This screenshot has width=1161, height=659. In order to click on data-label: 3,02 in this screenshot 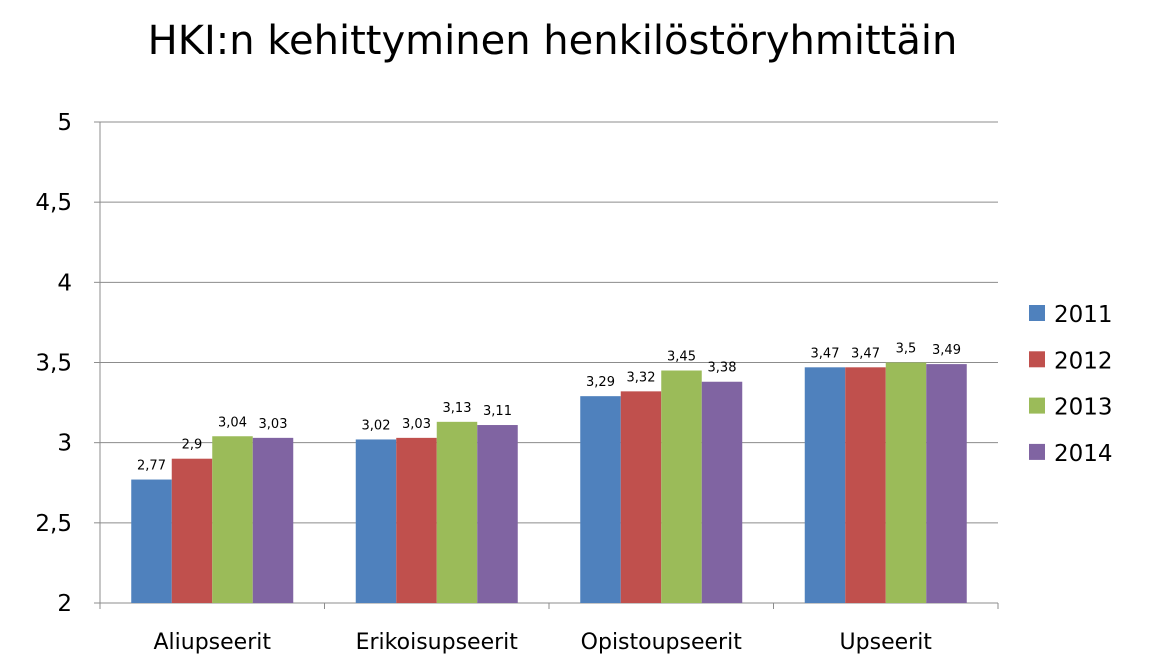, I will do `click(376, 425)`.